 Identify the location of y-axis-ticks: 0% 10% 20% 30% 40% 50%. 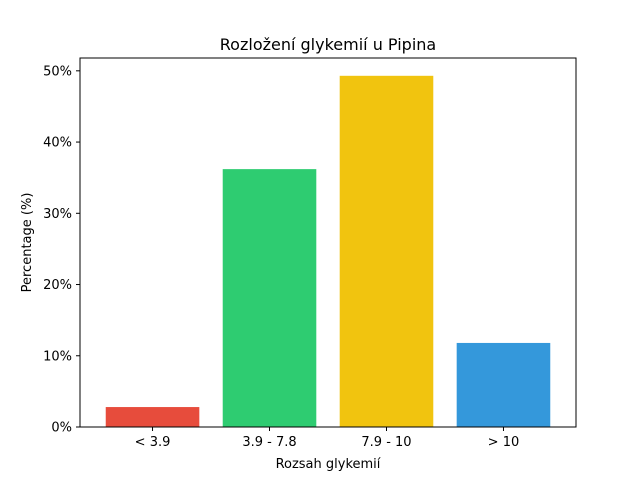
(61, 250).